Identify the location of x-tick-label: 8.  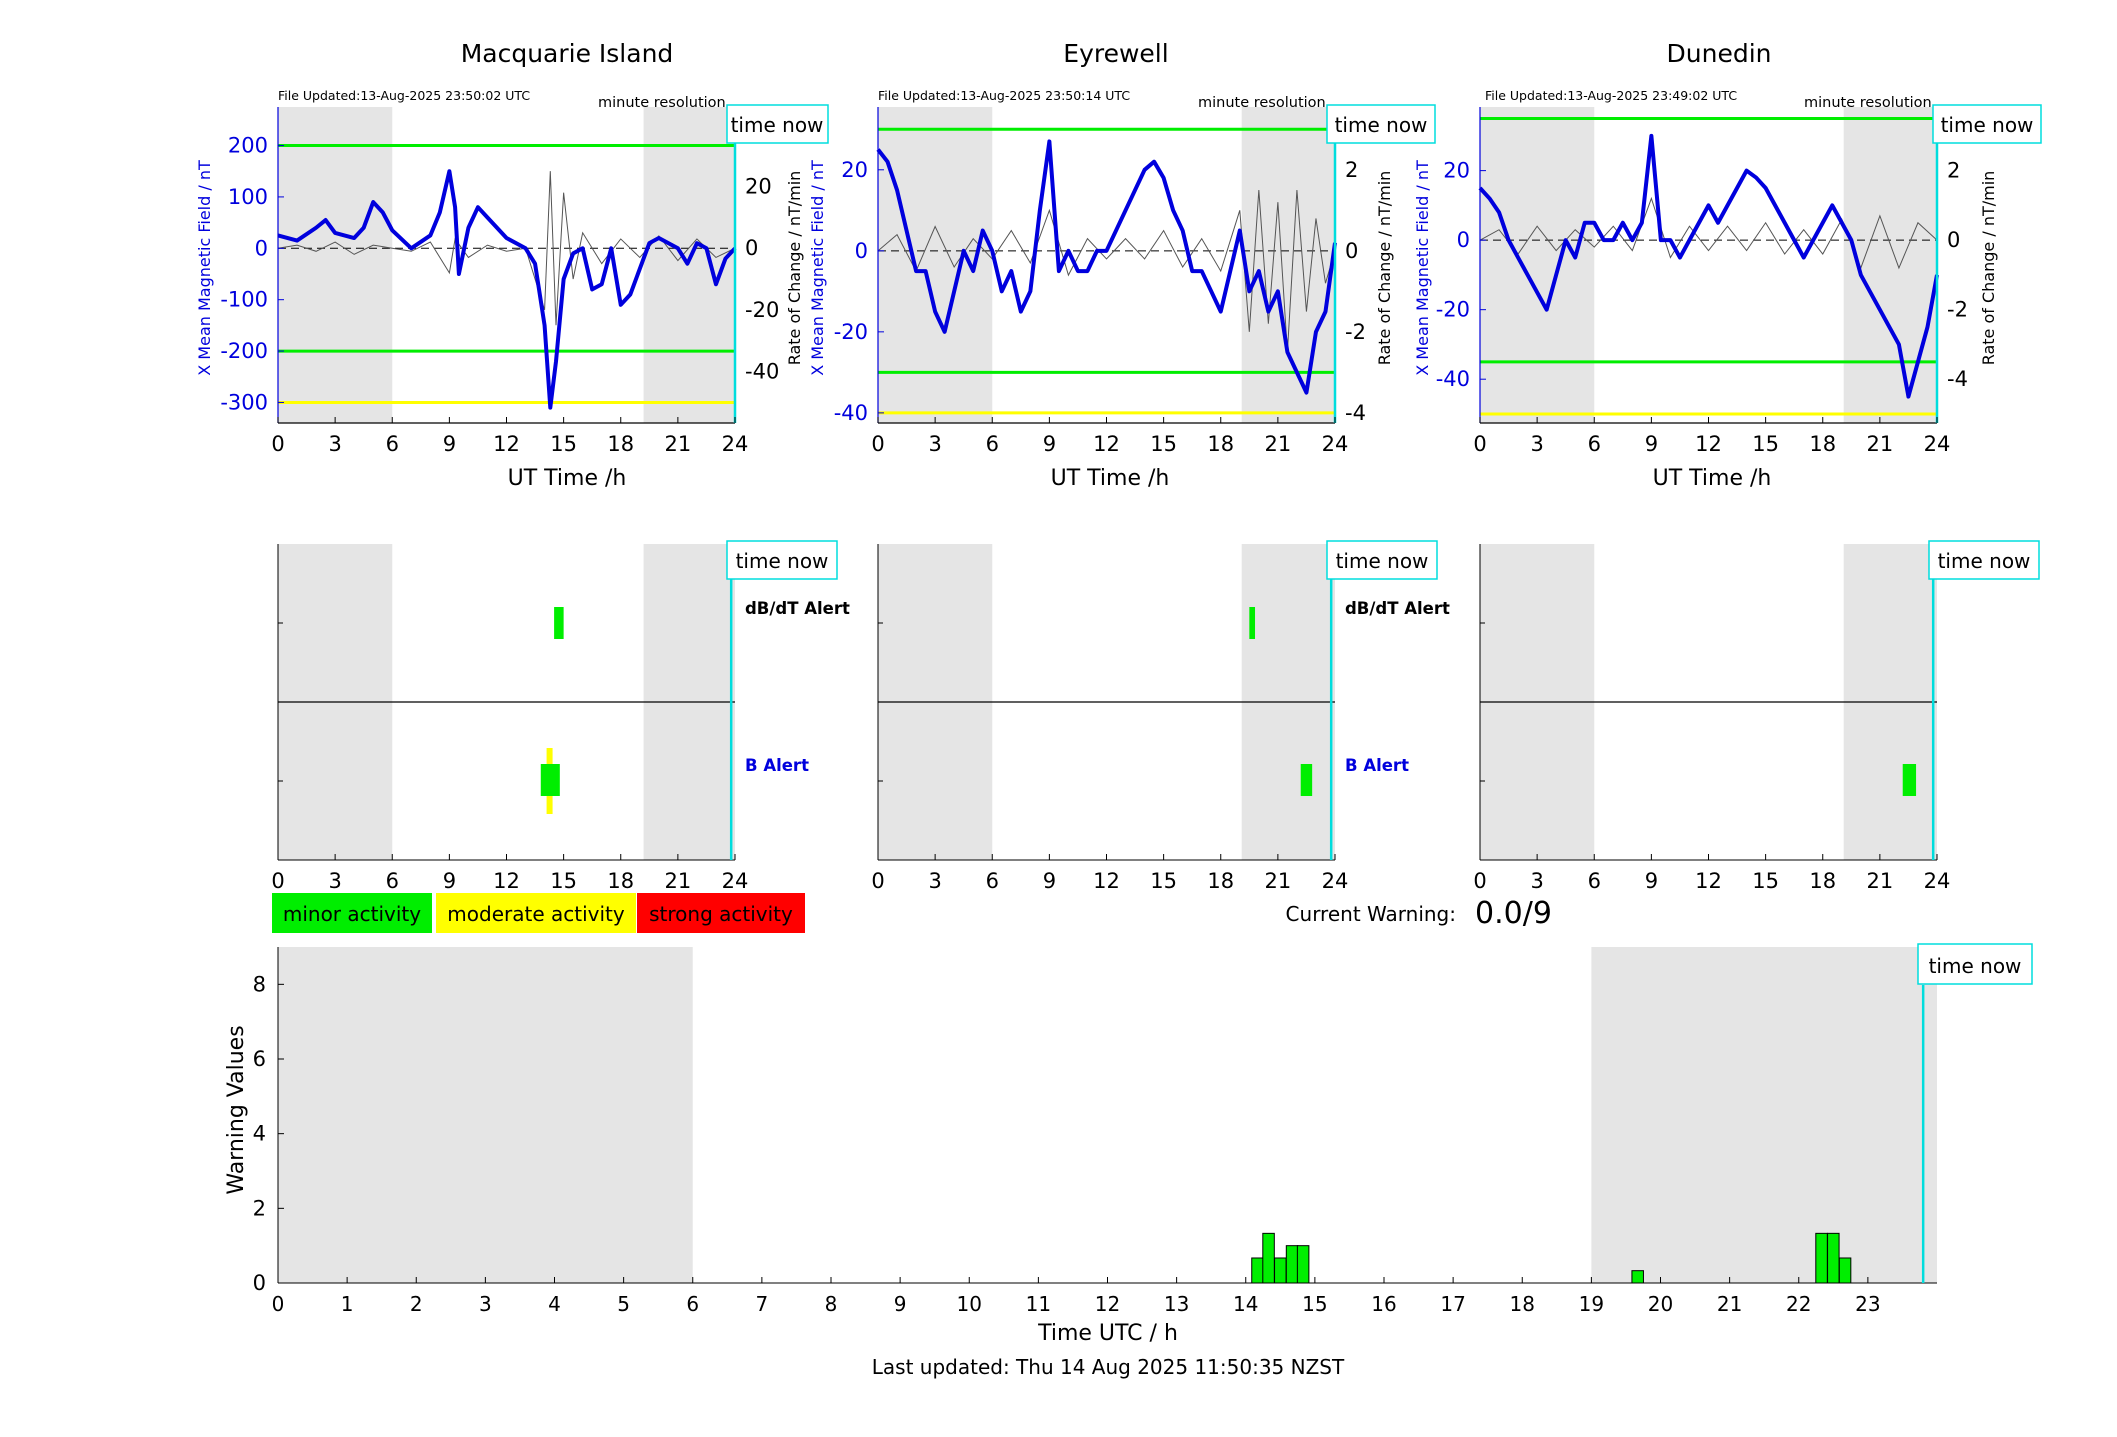
(831, 1304).